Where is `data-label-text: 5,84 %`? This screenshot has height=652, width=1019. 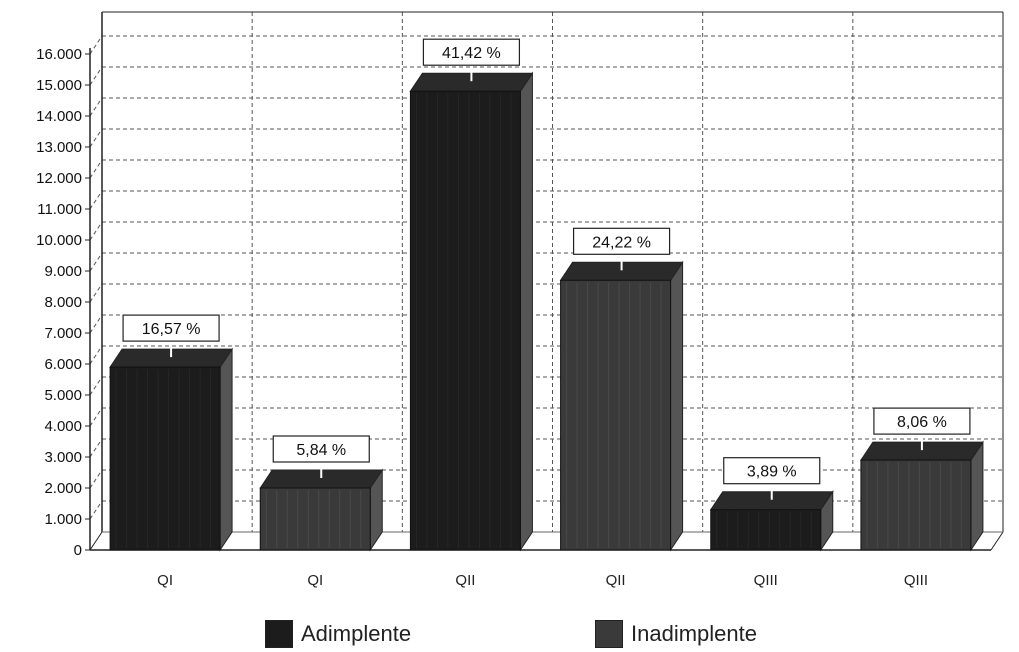 data-label-text: 5,84 % is located at coordinates (321, 450).